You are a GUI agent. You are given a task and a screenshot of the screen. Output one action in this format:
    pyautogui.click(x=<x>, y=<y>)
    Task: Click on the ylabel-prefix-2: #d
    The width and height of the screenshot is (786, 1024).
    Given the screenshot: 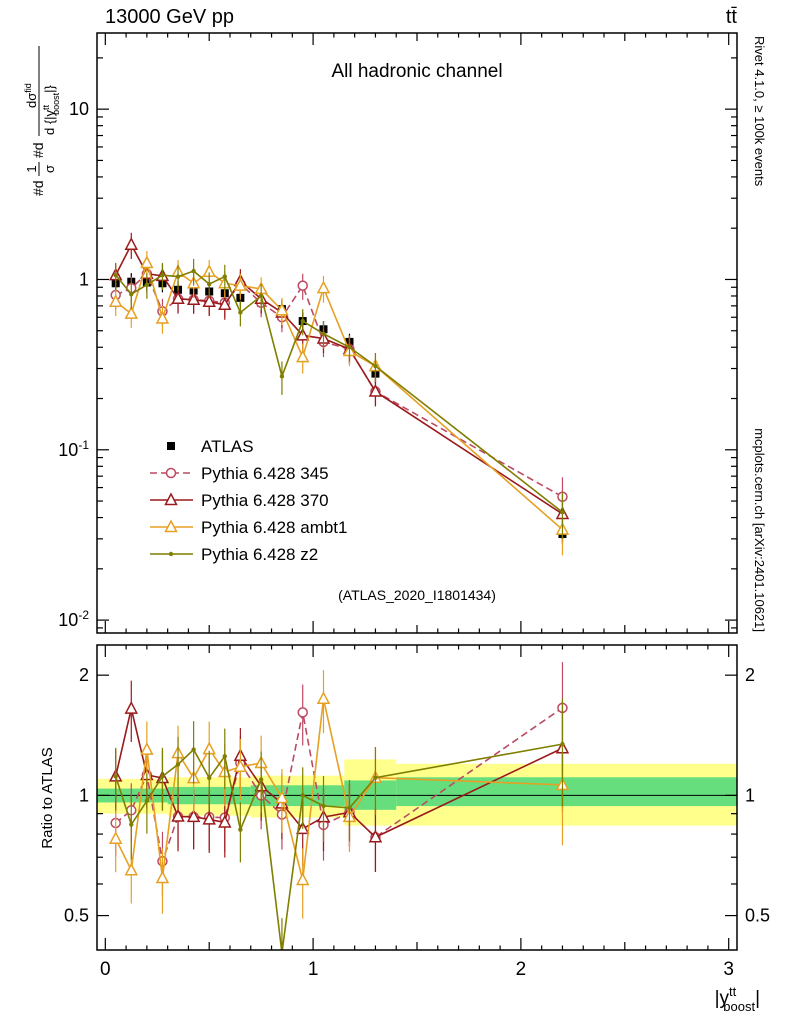 What is the action you would take?
    pyautogui.click(x=38, y=150)
    